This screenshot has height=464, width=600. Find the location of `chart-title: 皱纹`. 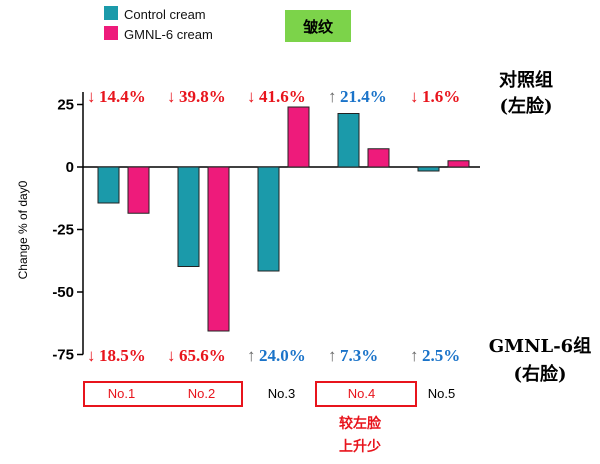

chart-title: 皱纹 is located at coordinates (318, 27).